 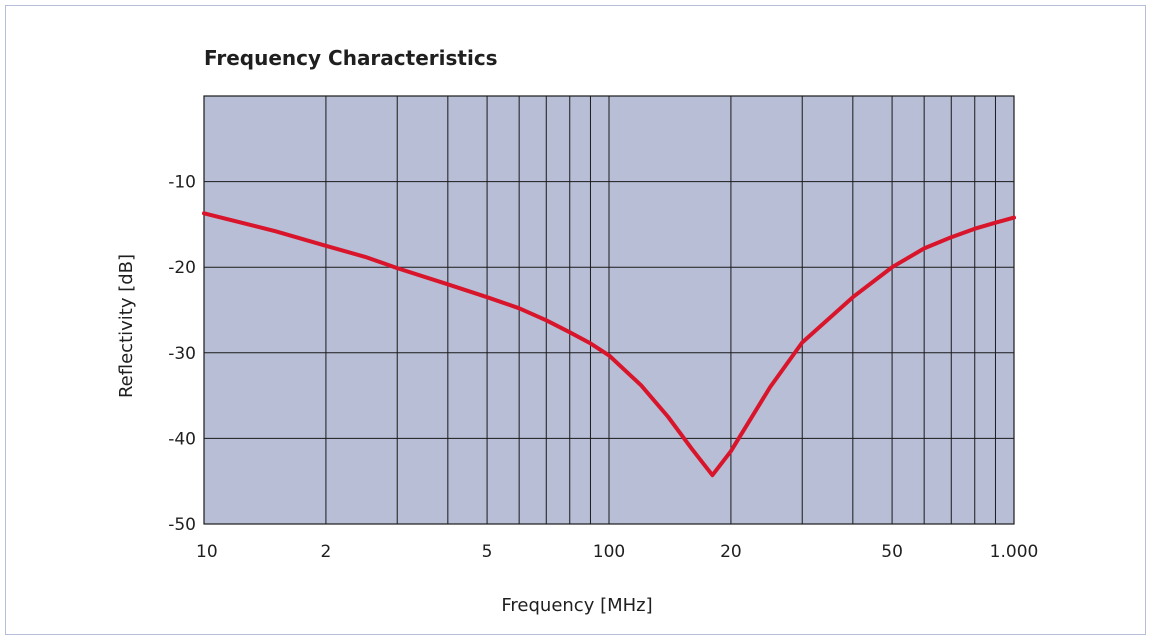 What do you see at coordinates (182, 525) in the screenshot?
I see `y-tick-label: -50` at bounding box center [182, 525].